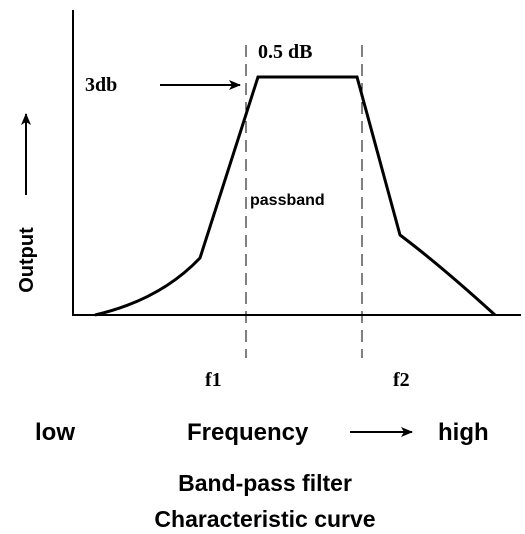 The width and height of the screenshot is (525, 534). What do you see at coordinates (101, 85) in the screenshot?
I see `annotation: 3db` at bounding box center [101, 85].